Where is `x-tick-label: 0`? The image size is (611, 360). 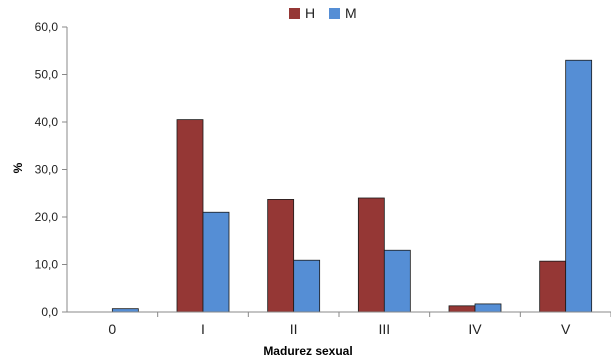 x-tick-label: 0 is located at coordinates (112, 329).